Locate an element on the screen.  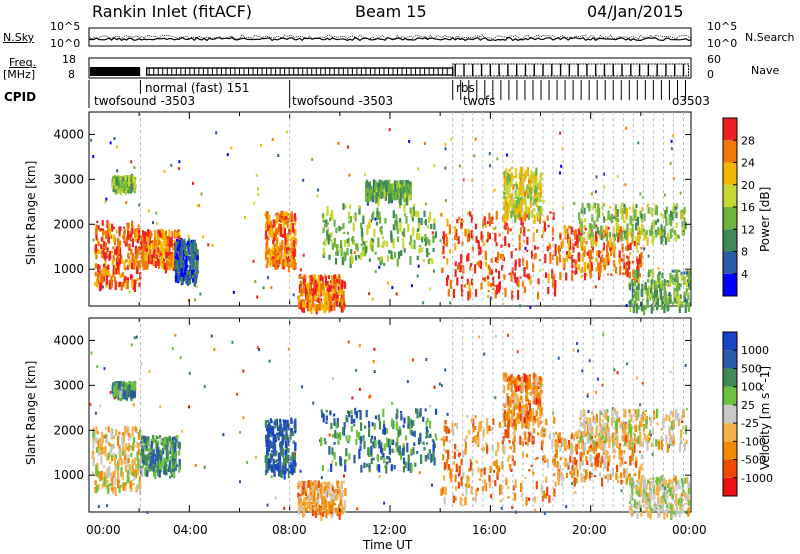
freq-right-tick-bottom: 0 is located at coordinates (710, 74).